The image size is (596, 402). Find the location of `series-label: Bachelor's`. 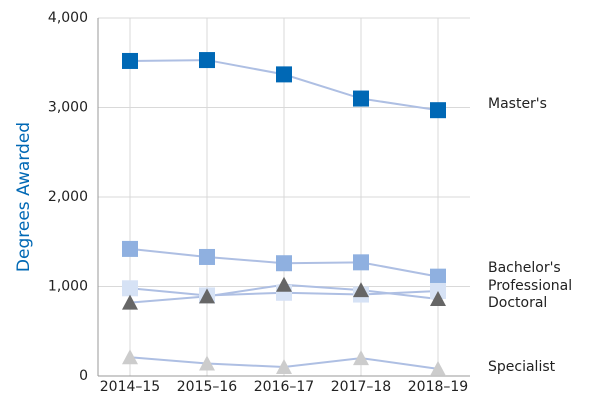

series-label: Bachelor's is located at coordinates (524, 268).